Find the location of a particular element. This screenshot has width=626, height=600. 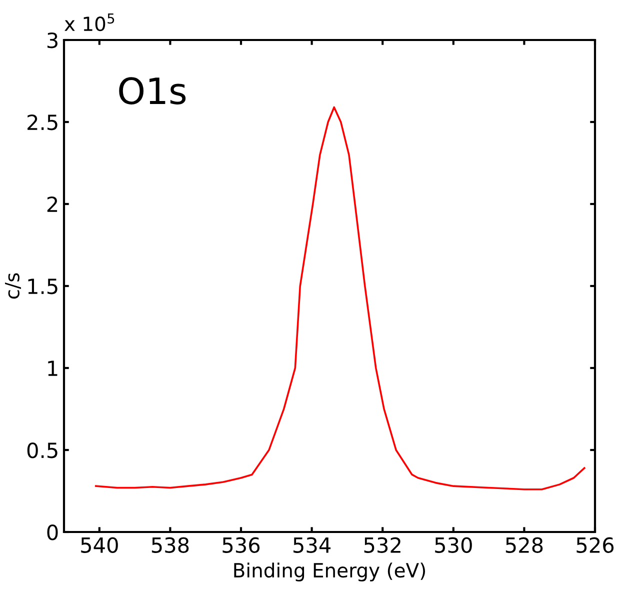

y-tick-label: 2 is located at coordinates (52, 204).